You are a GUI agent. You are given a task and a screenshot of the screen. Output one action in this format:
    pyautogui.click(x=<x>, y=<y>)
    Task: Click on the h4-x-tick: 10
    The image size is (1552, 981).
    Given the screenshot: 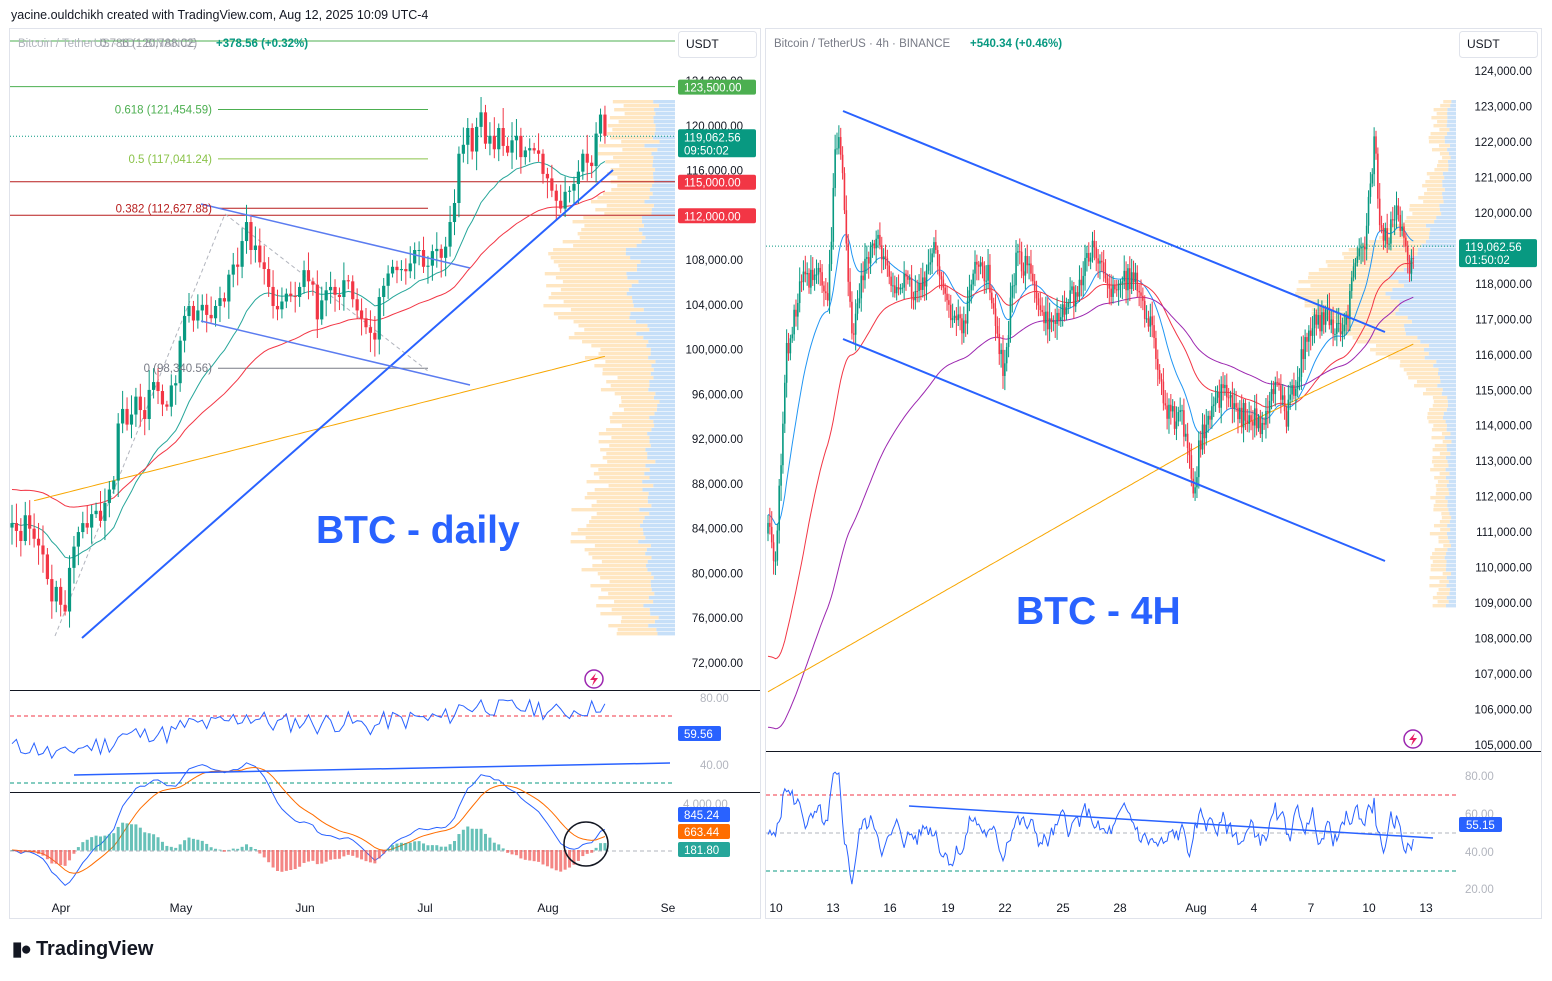 What is the action you would take?
    pyautogui.click(x=1369, y=908)
    